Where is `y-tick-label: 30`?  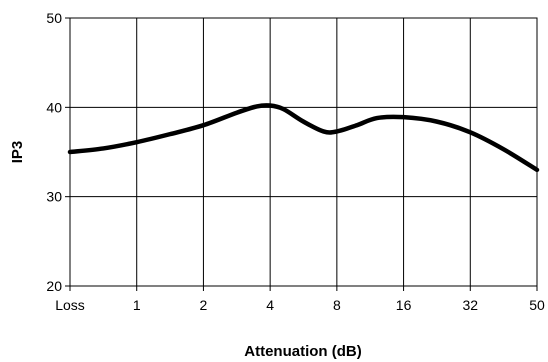 y-tick-label: 30 is located at coordinates (54, 197).